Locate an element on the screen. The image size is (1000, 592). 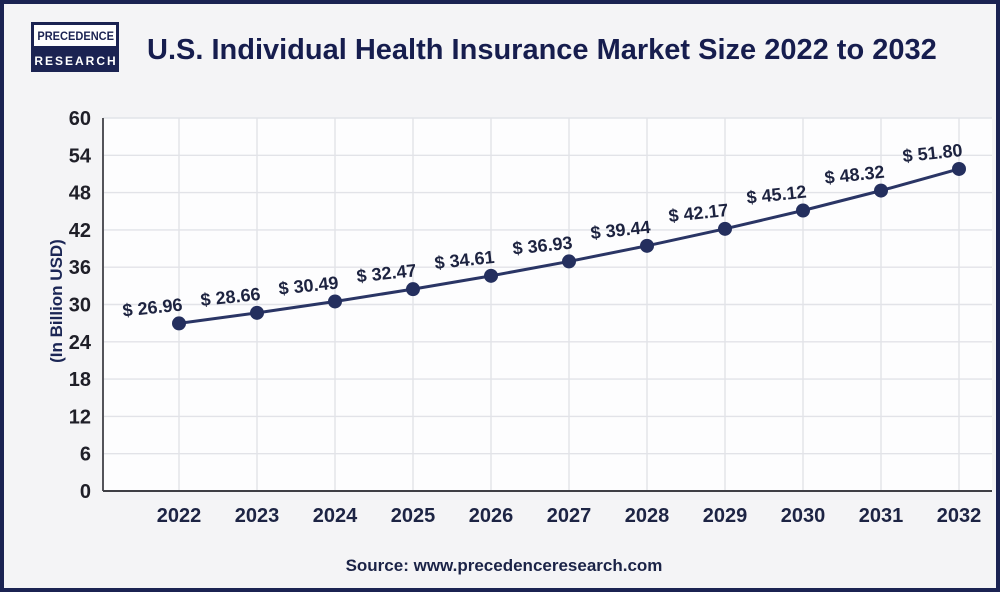
x-tick-label: 2024 is located at coordinates (335, 516).